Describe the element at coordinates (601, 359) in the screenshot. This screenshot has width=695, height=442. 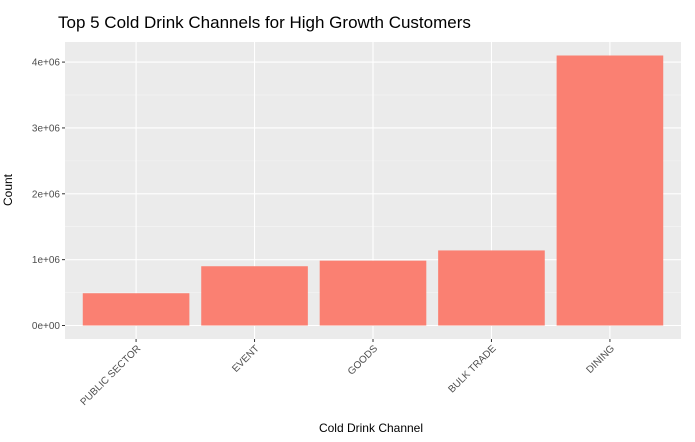
I see `x-tick-label: DINING` at that location.